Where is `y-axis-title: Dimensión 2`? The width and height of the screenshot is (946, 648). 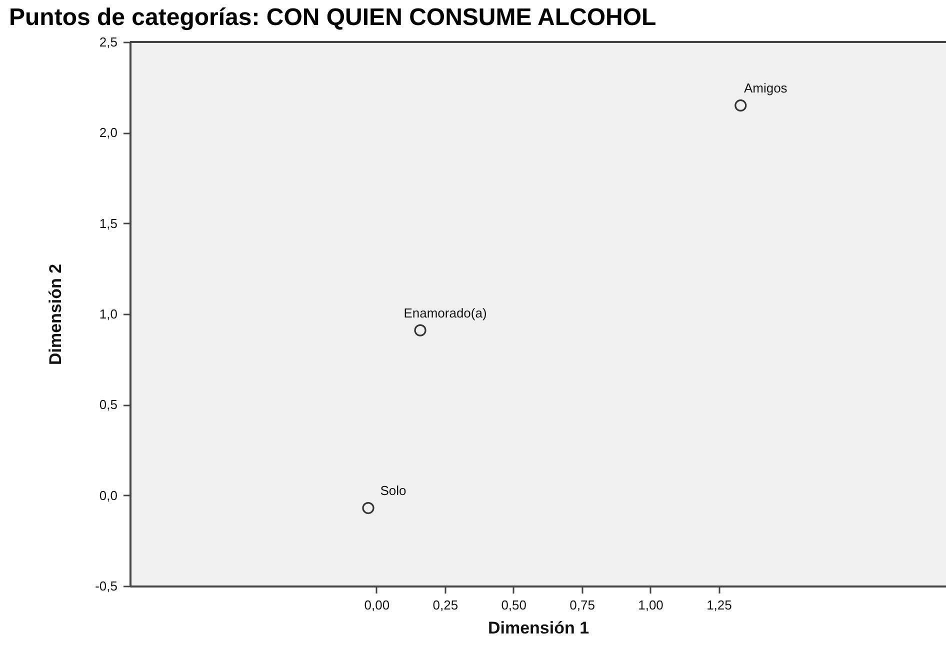 y-axis-title: Dimensión 2 is located at coordinates (56, 315).